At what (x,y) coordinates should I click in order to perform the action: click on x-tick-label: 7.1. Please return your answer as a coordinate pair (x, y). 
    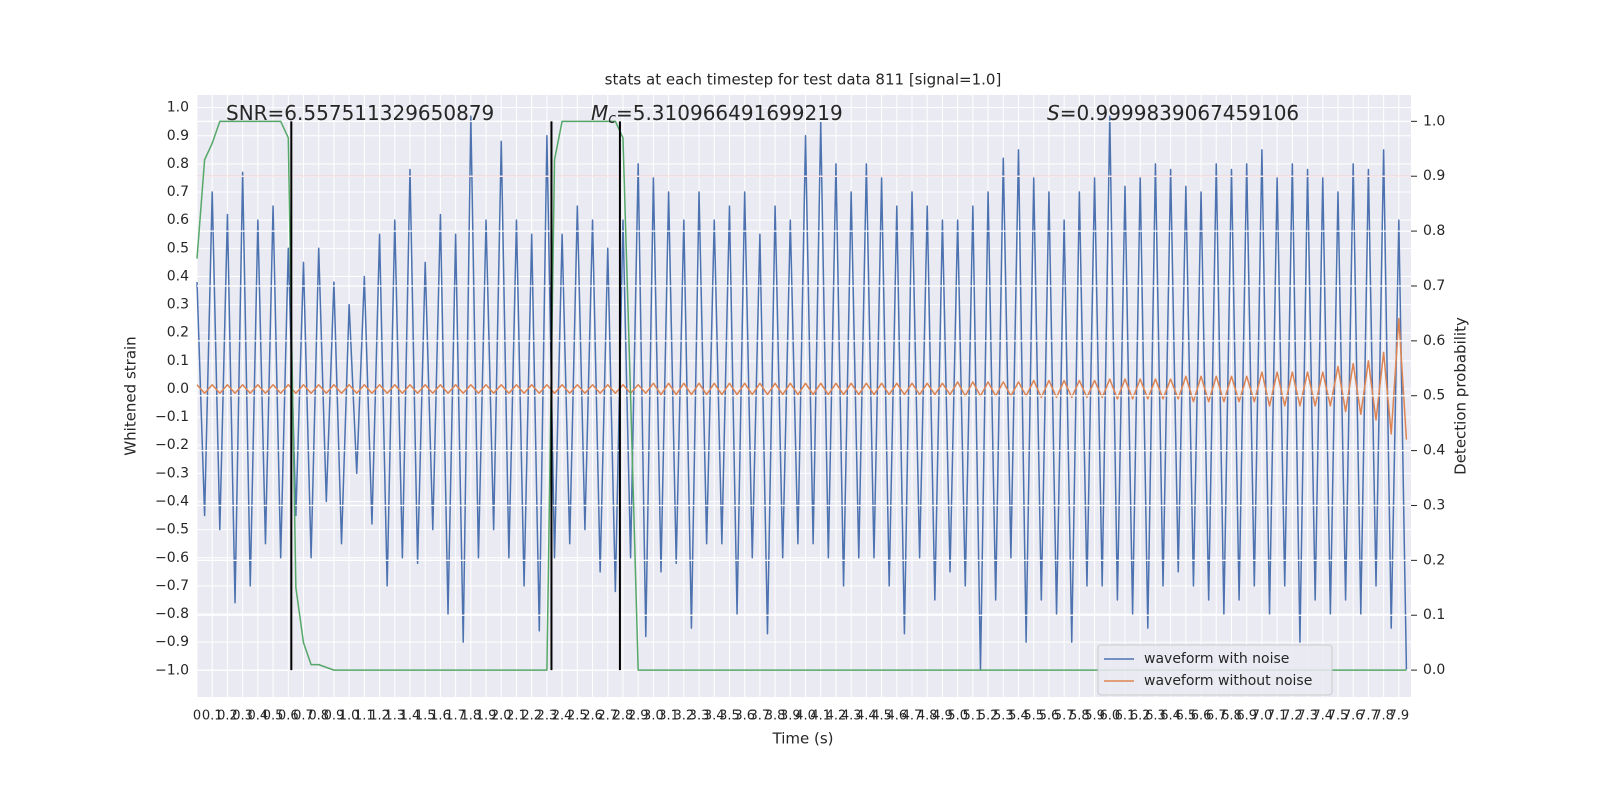
    Looking at the image, I should click on (1277, 716).